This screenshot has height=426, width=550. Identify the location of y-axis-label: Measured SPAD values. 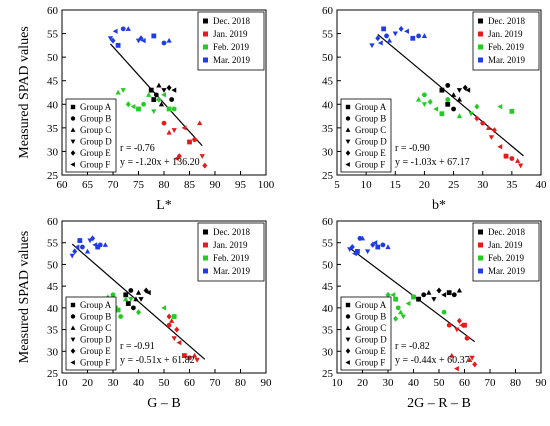
(24, 297).